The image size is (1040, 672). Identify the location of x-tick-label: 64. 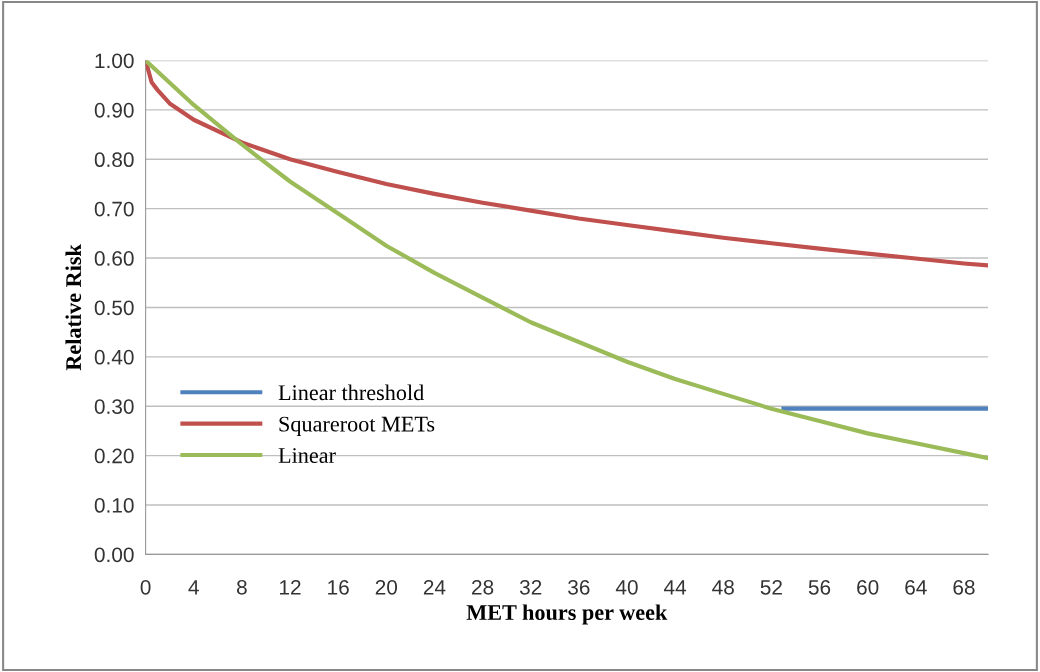
(916, 587).